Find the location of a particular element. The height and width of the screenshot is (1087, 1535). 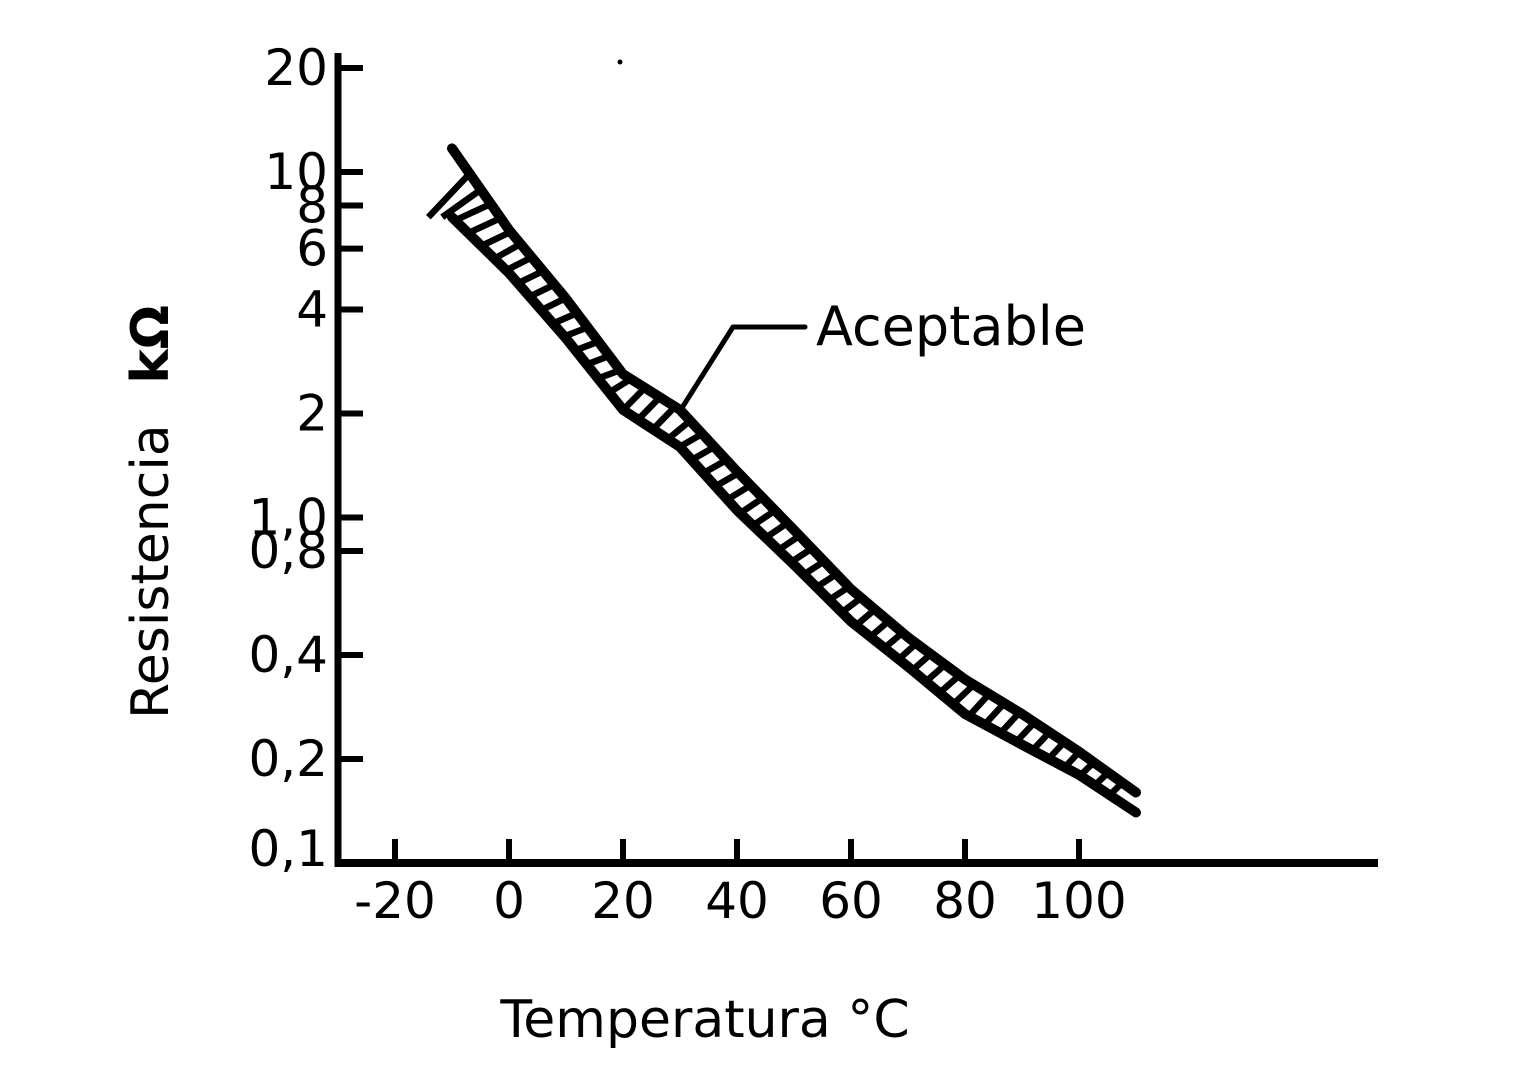

y-tick-label: 1,0 is located at coordinates (288, 518).